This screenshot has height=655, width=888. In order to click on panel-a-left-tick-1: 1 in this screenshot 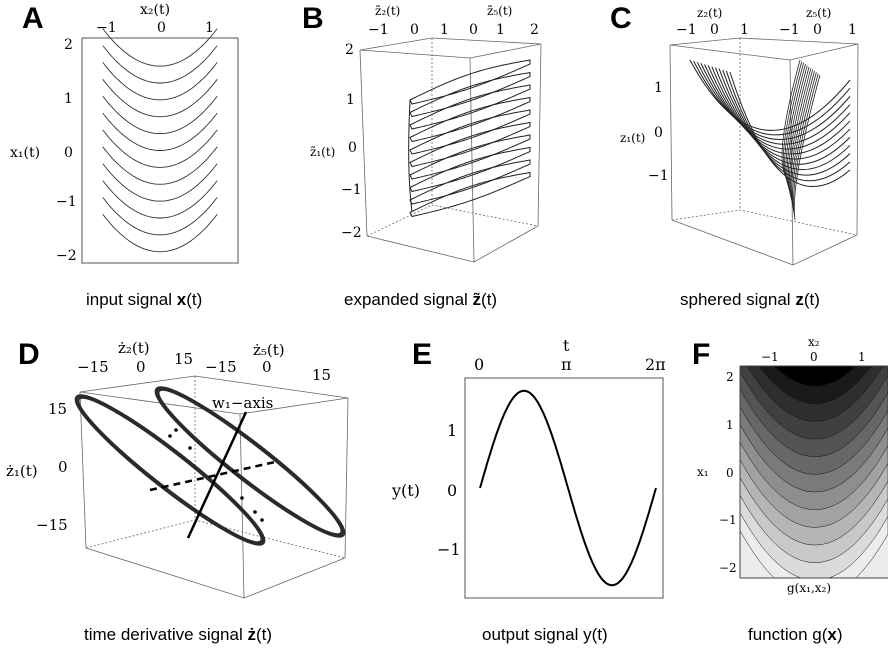, I will do `click(68, 99)`.